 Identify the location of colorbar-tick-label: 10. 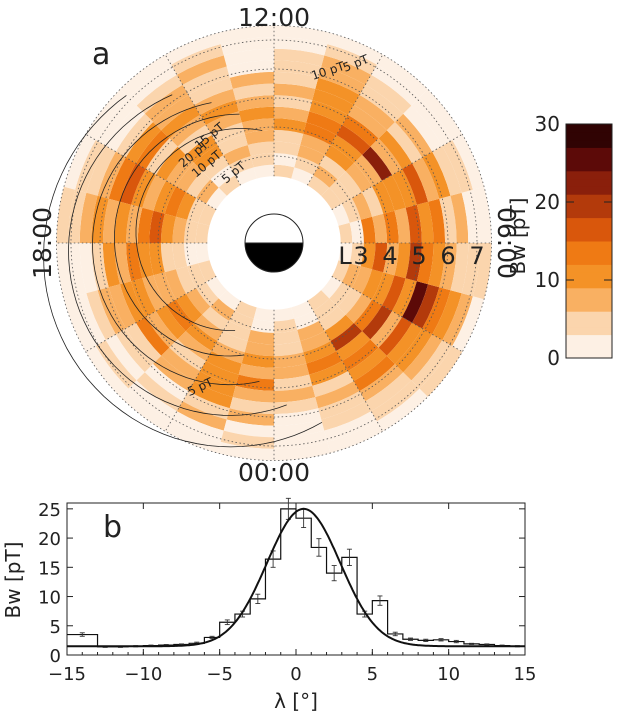
(547, 280).